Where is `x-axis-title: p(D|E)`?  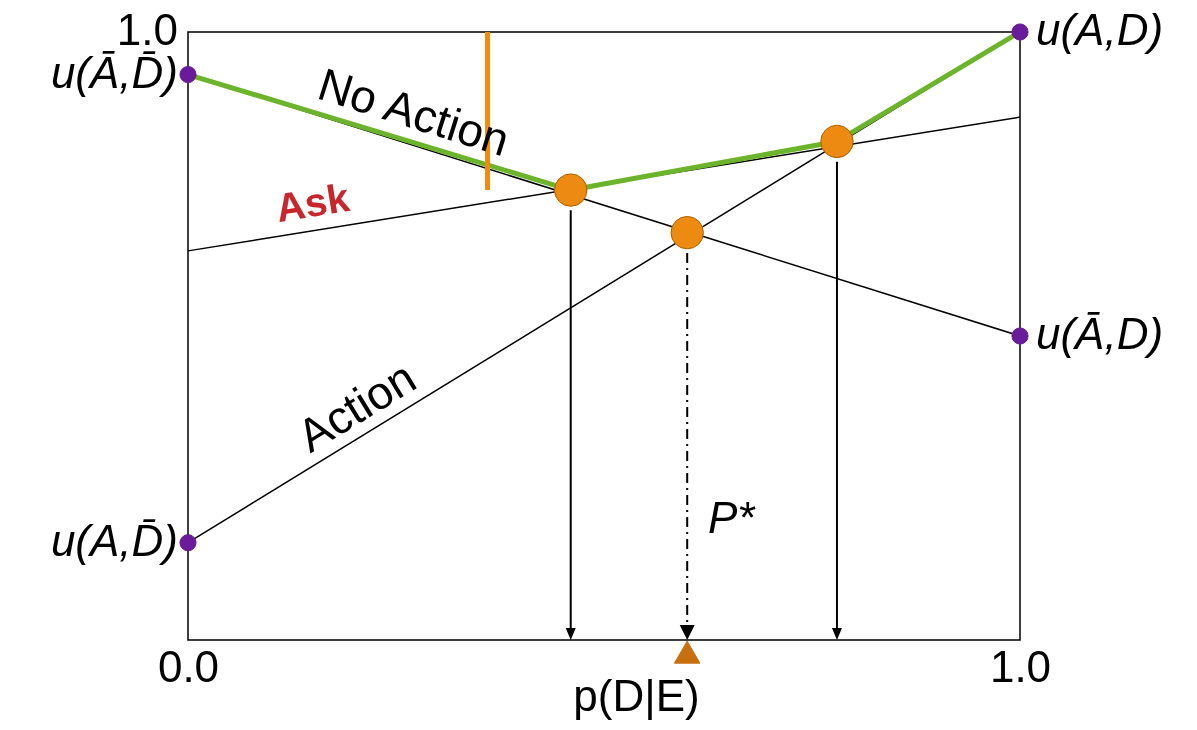 x-axis-title: p(D|E) is located at coordinates (636, 695).